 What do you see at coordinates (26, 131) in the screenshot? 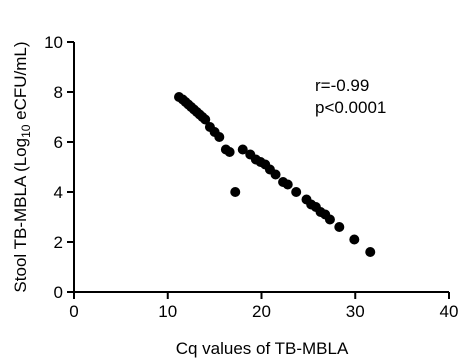
I see `y-axis-title-subscript: 10` at bounding box center [26, 131].